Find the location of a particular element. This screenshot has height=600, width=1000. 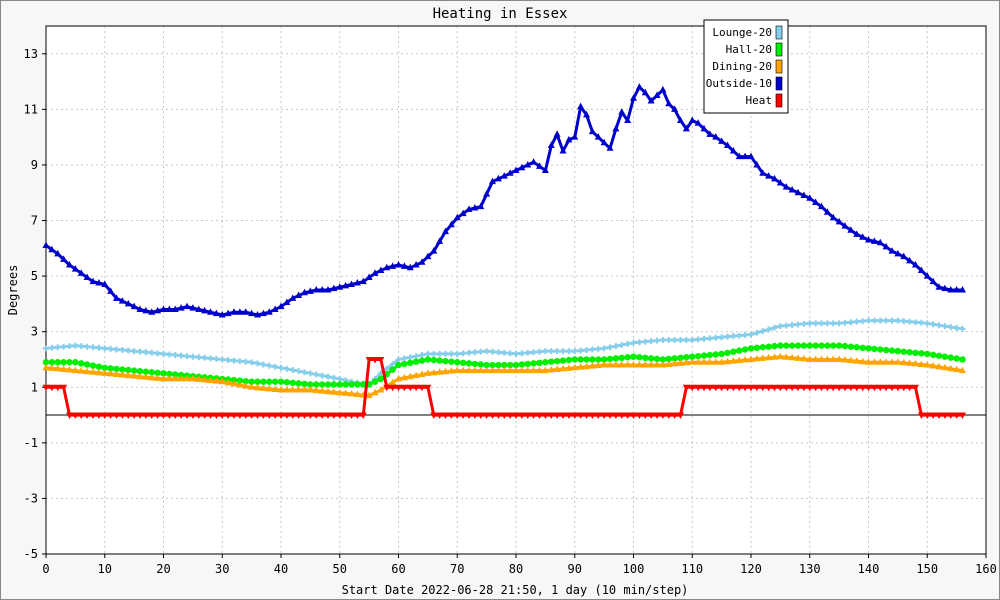

y-tick-label: 13 is located at coordinates (31, 54).